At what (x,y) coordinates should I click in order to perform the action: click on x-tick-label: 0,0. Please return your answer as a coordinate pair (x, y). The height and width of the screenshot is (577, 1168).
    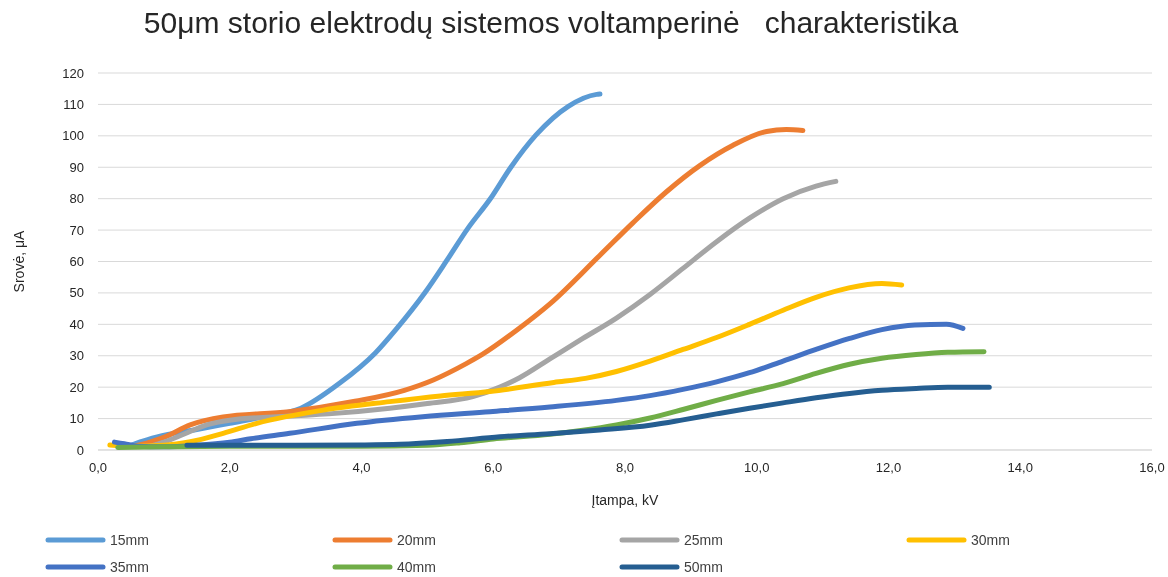
    Looking at the image, I should click on (98, 467).